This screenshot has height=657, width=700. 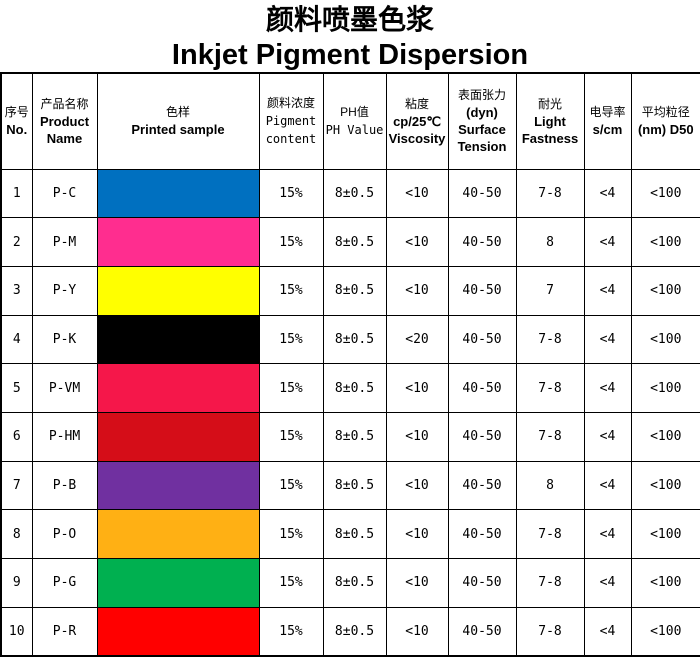 What do you see at coordinates (16, 290) in the screenshot?
I see `cell-no: 3` at bounding box center [16, 290].